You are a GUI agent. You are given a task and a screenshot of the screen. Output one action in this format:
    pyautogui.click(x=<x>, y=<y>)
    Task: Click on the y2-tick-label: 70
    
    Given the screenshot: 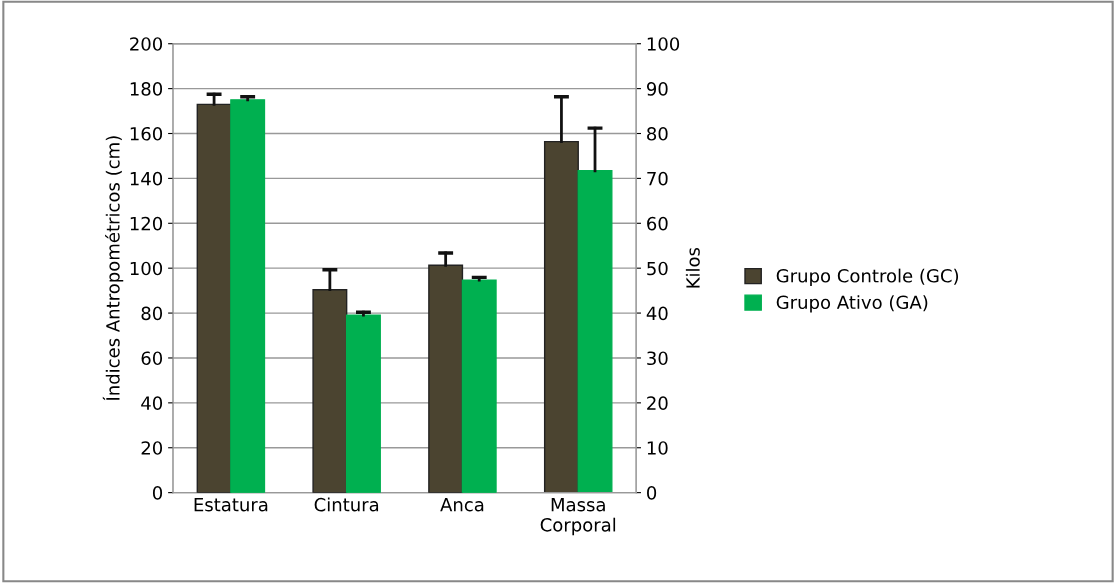 What is the action you would take?
    pyautogui.click(x=657, y=178)
    